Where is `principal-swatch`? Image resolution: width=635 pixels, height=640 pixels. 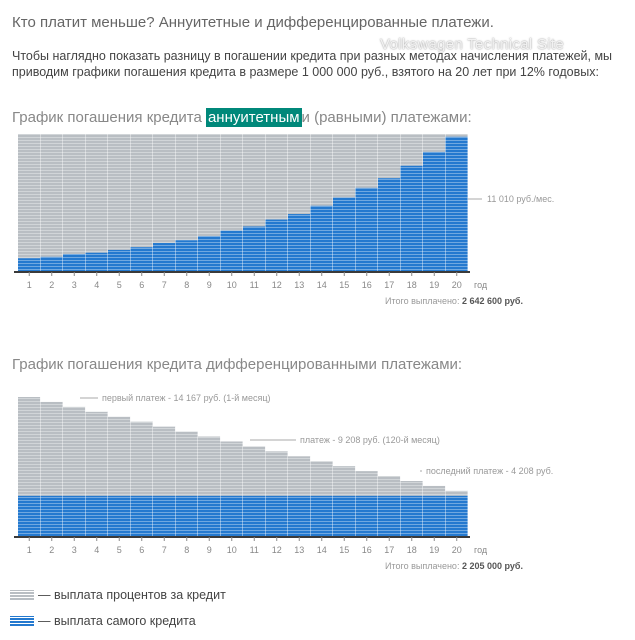
principal-swatch is located at coordinates (22, 621).